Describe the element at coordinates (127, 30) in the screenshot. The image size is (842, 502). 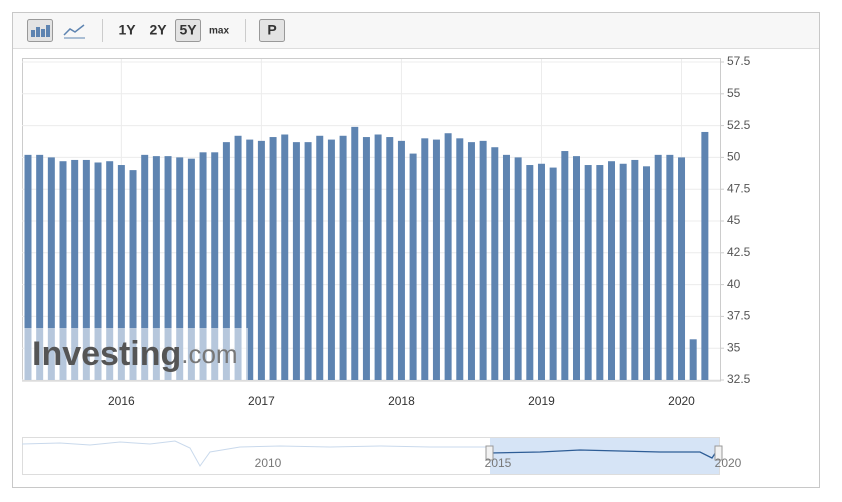
I see `range-button: 1Y` at that location.